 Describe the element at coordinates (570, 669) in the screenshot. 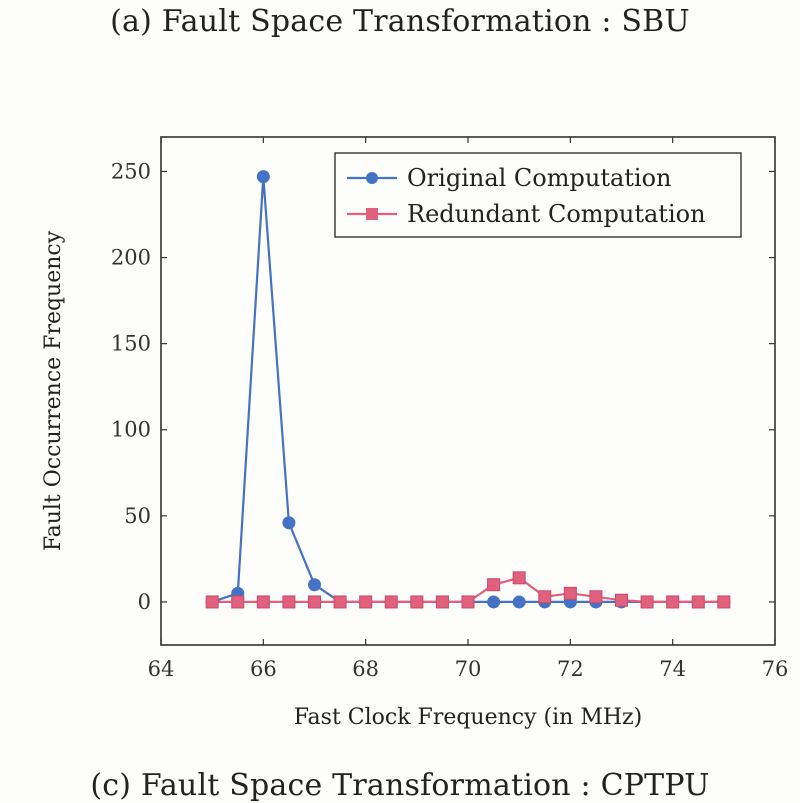

I see `x-tick-label: 72` at that location.